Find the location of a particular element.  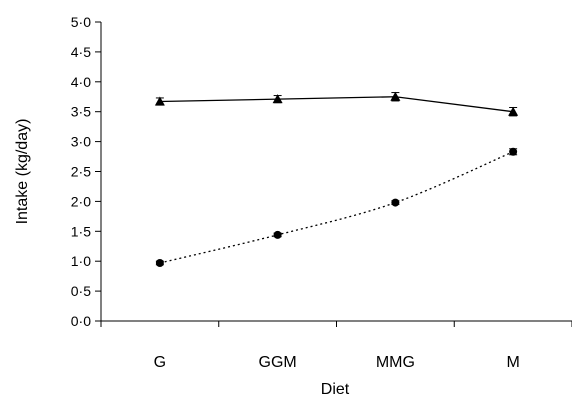

x-tick-labels: G GGM MMG M is located at coordinates (337, 362).